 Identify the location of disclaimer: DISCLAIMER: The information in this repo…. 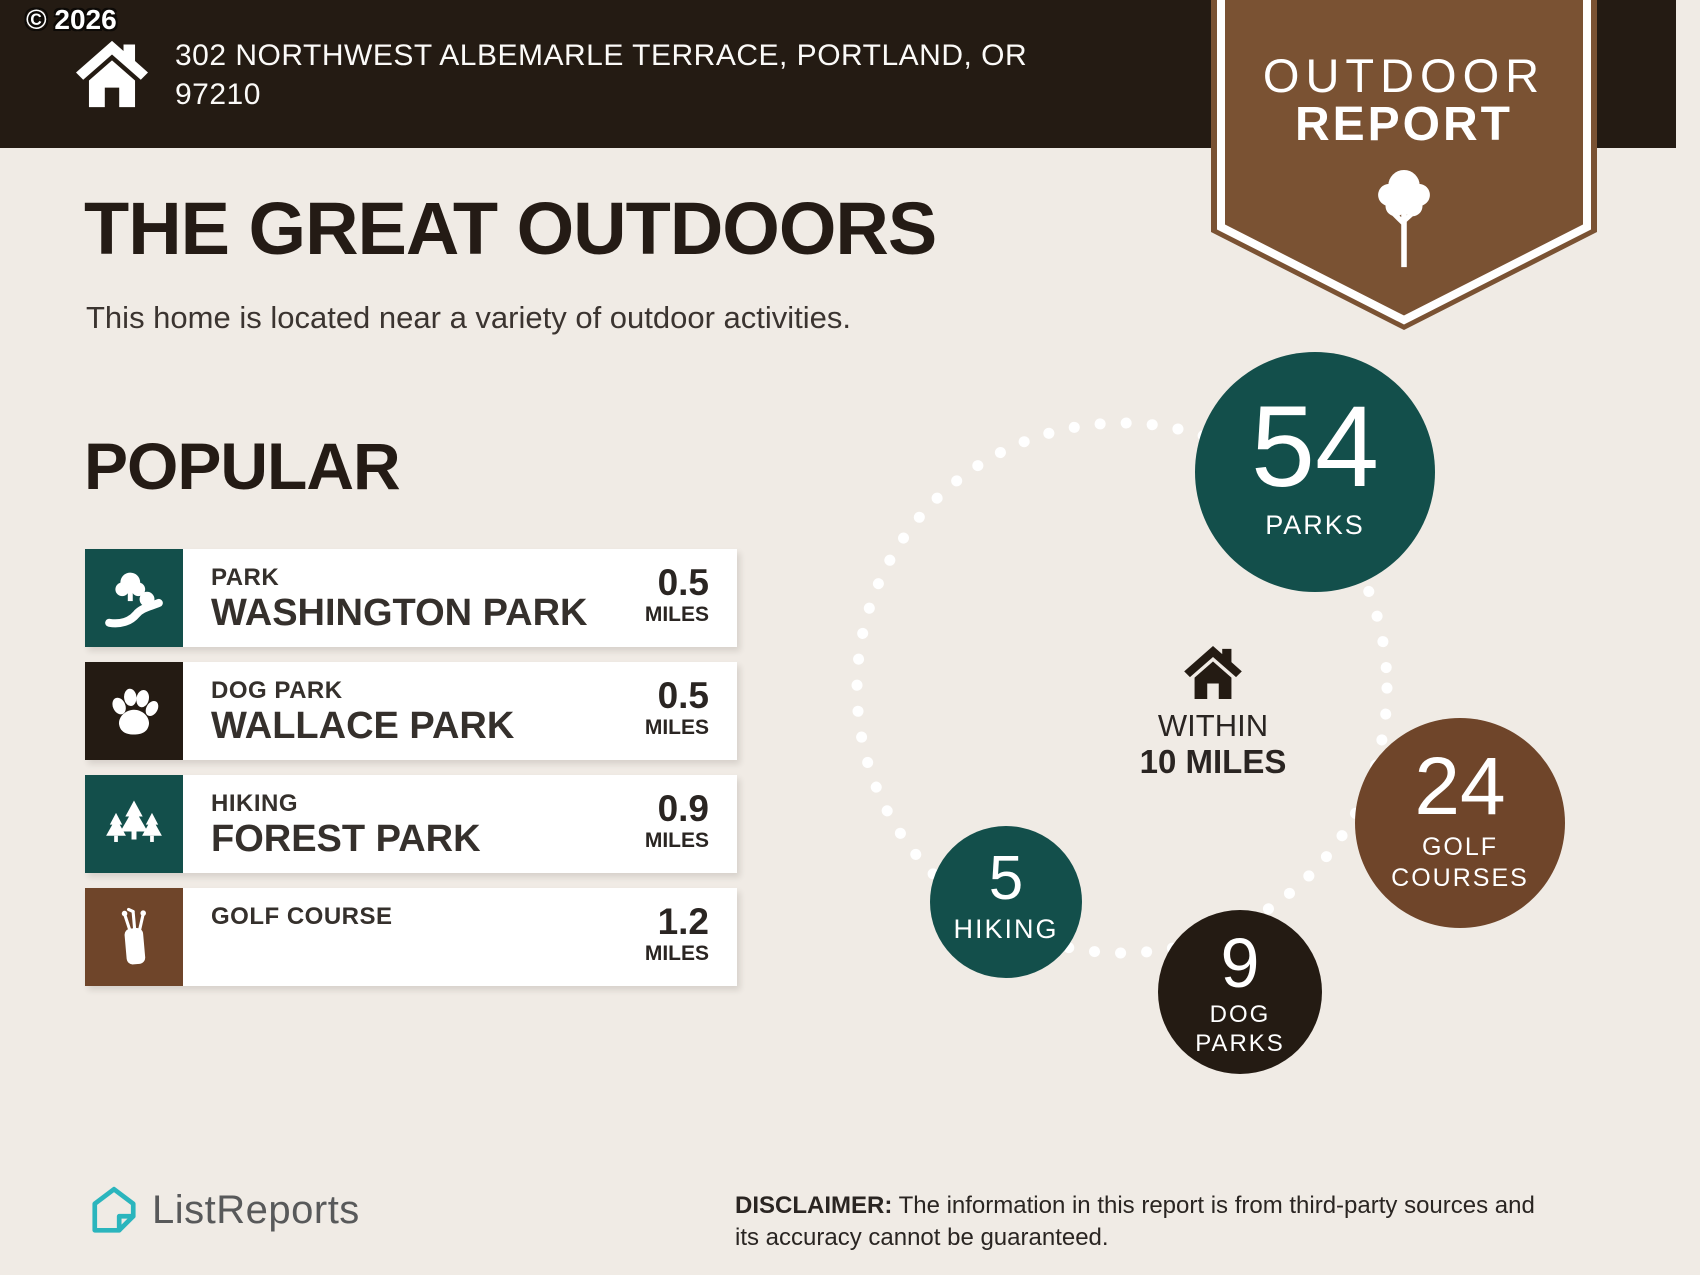
(1150, 1222).